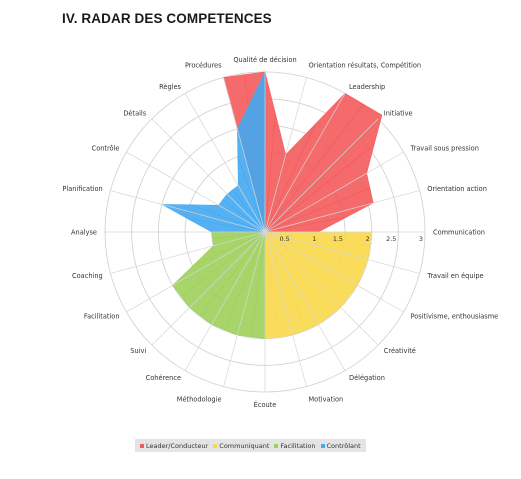  Describe the element at coordinates (421, 239) in the screenshot. I see `tick-label-5: 3` at that location.